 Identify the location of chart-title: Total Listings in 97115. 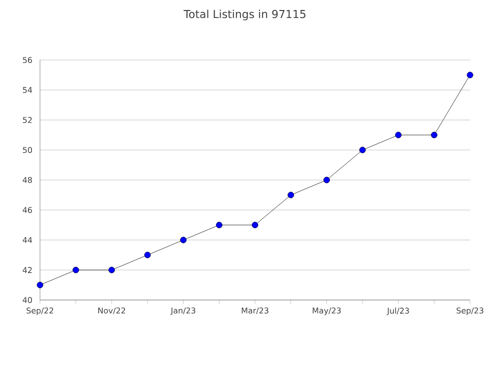
(245, 15).